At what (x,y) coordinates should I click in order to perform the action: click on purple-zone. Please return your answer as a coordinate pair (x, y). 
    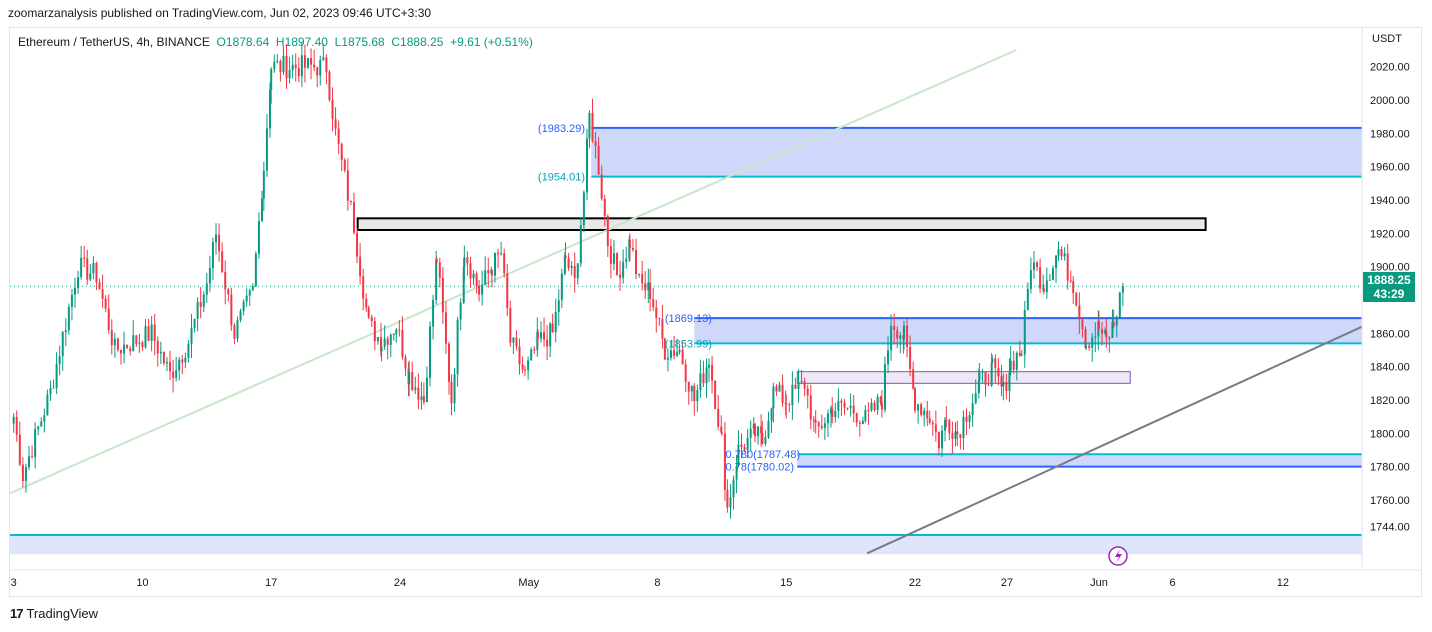
    Looking at the image, I should click on (963, 377).